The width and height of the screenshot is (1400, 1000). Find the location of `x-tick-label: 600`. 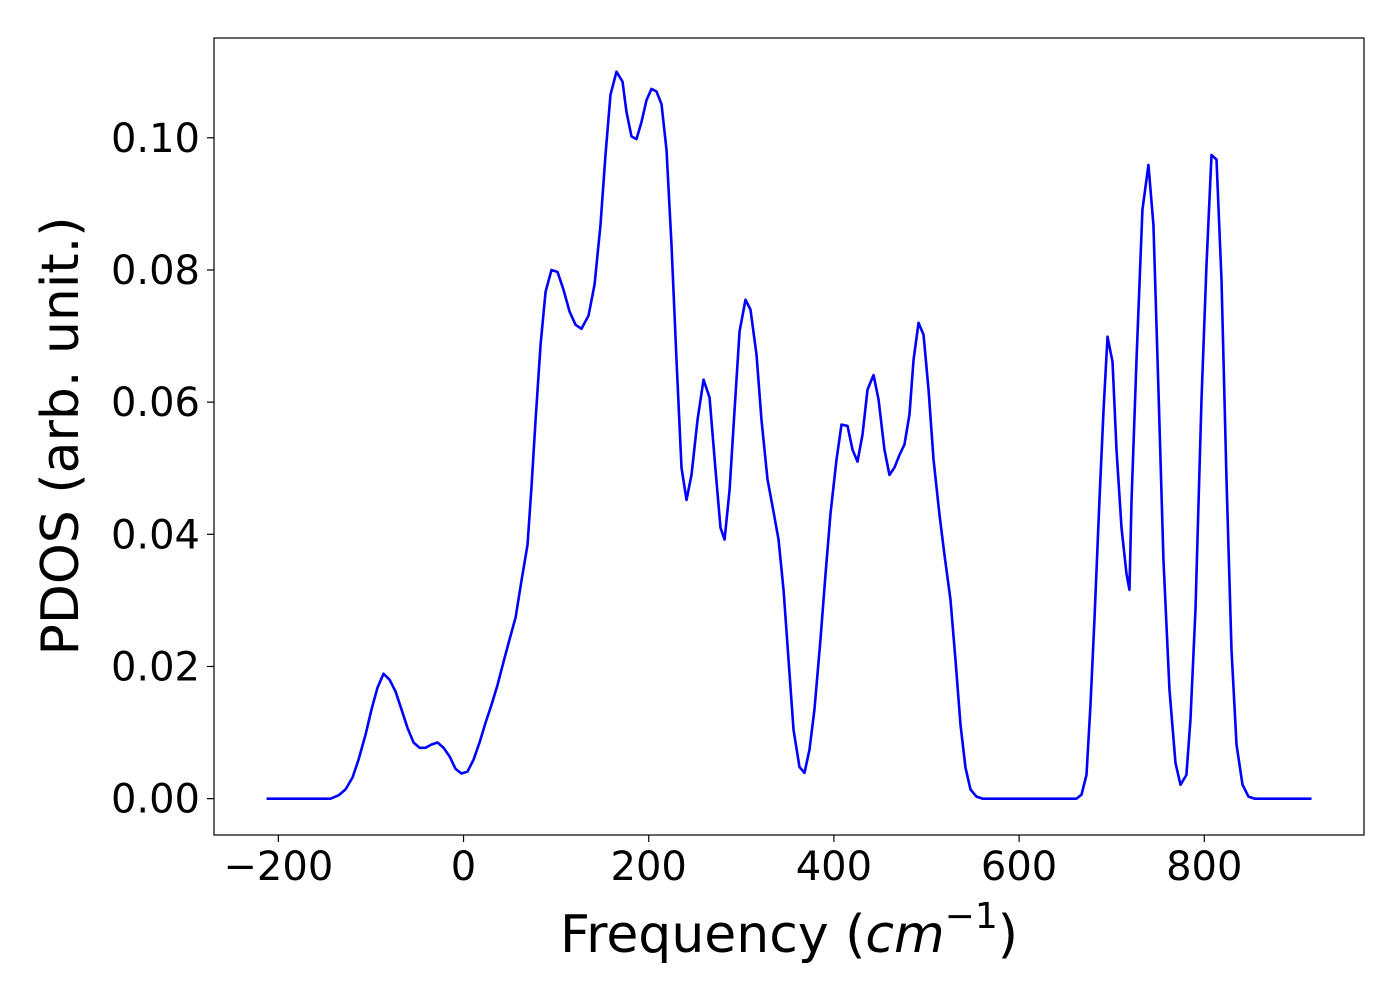

x-tick-label: 600 is located at coordinates (1019, 867).